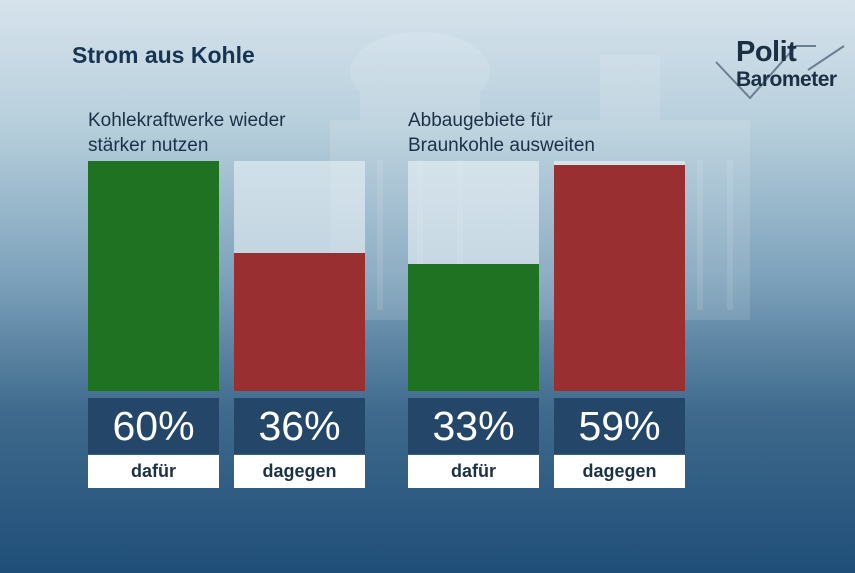 The height and width of the screenshot is (573, 855). What do you see at coordinates (473, 426) in the screenshot?
I see `value-label-dafuer: 33%` at bounding box center [473, 426].